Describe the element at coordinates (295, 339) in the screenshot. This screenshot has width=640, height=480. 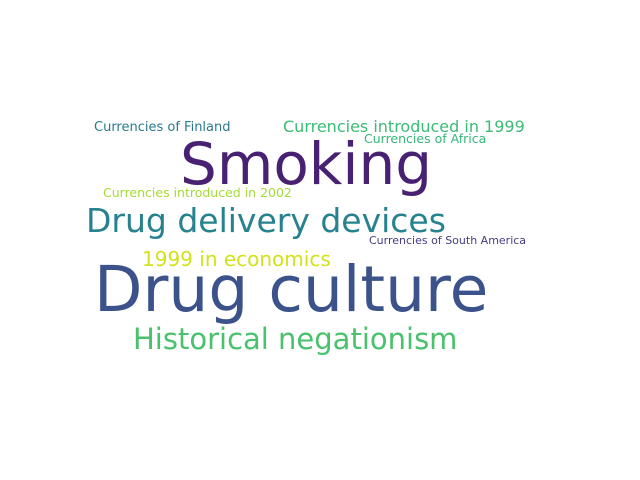
I see `word-historical-negationism: Historical negationism` at that location.